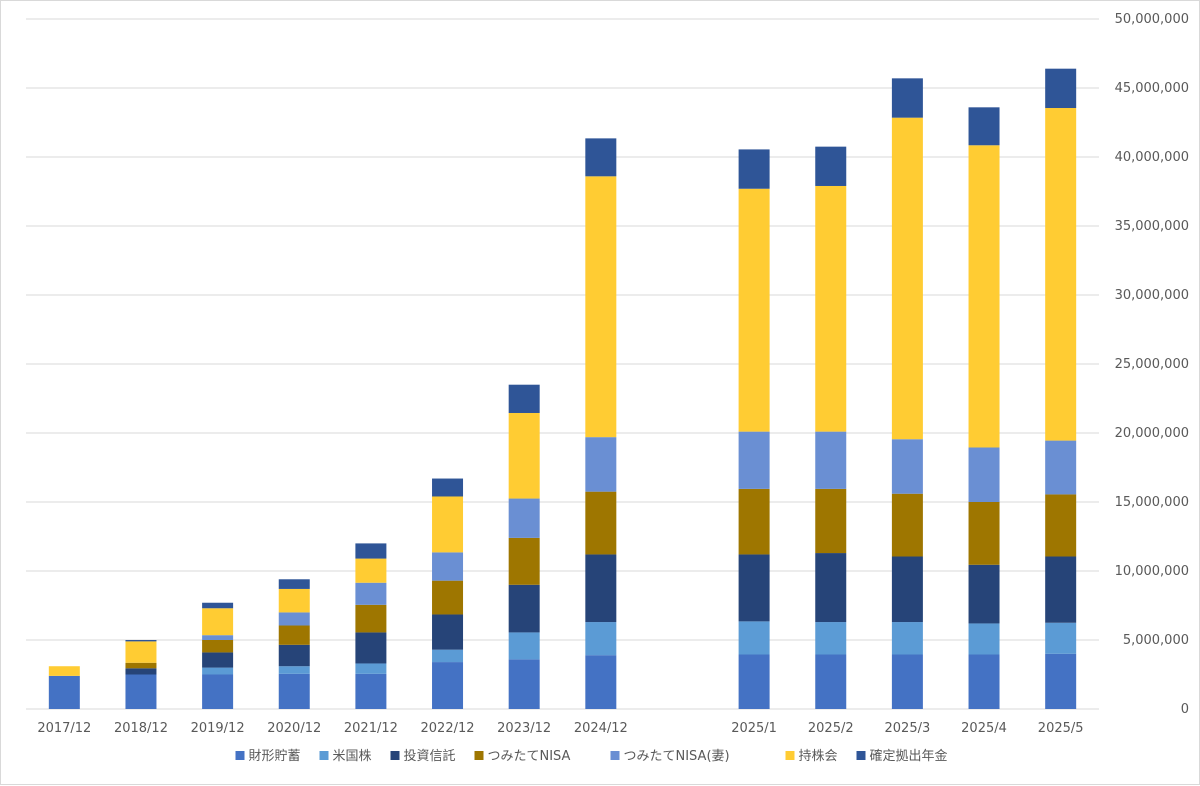  Describe the element at coordinates (141, 728) in the screenshot. I see `x-tick-label: 2018/12` at that location.